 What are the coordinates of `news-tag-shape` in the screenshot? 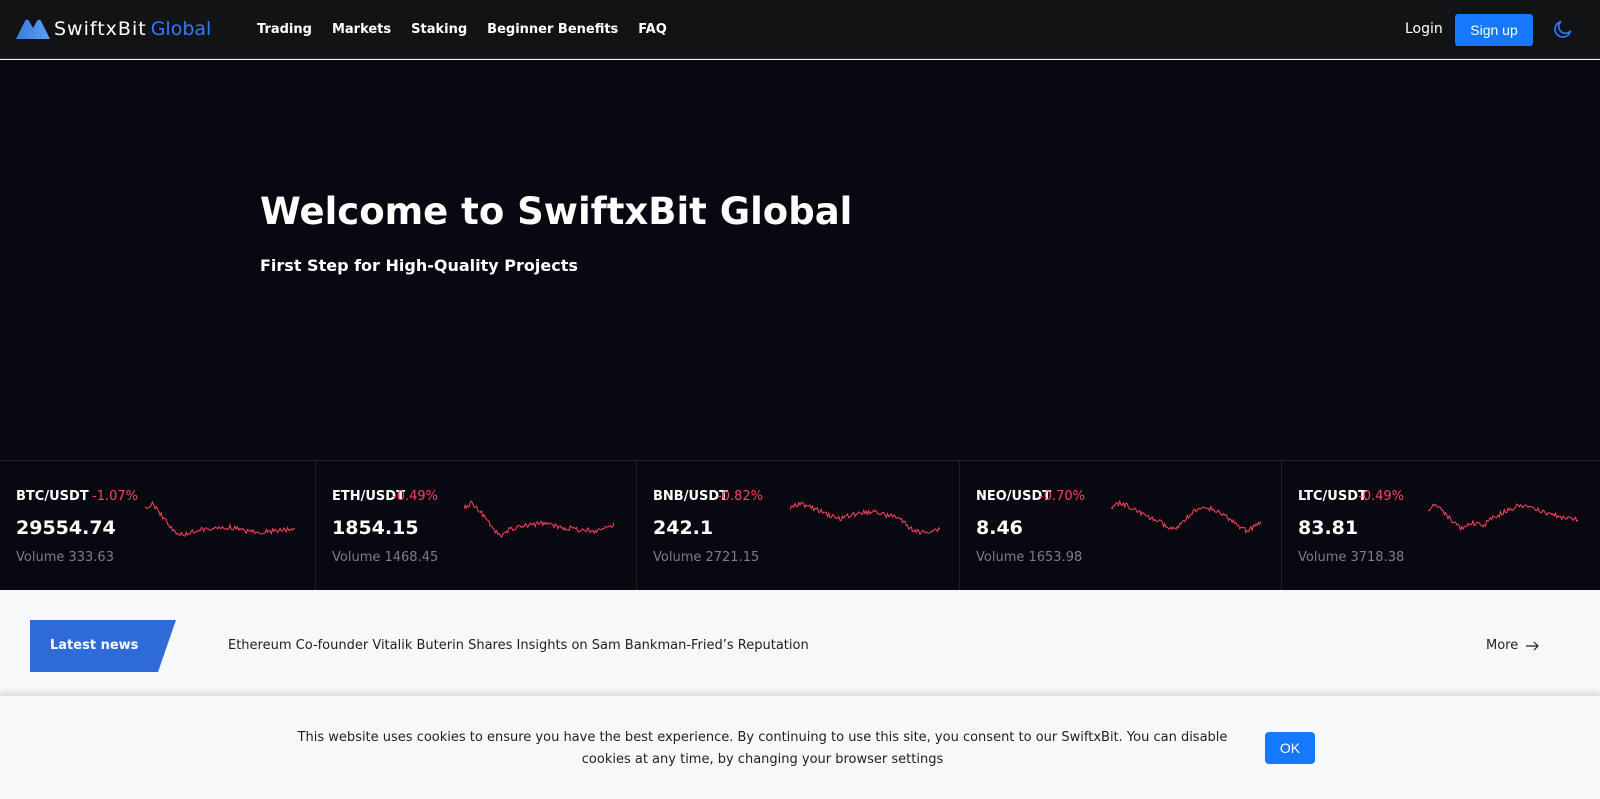 It's located at (103, 646).